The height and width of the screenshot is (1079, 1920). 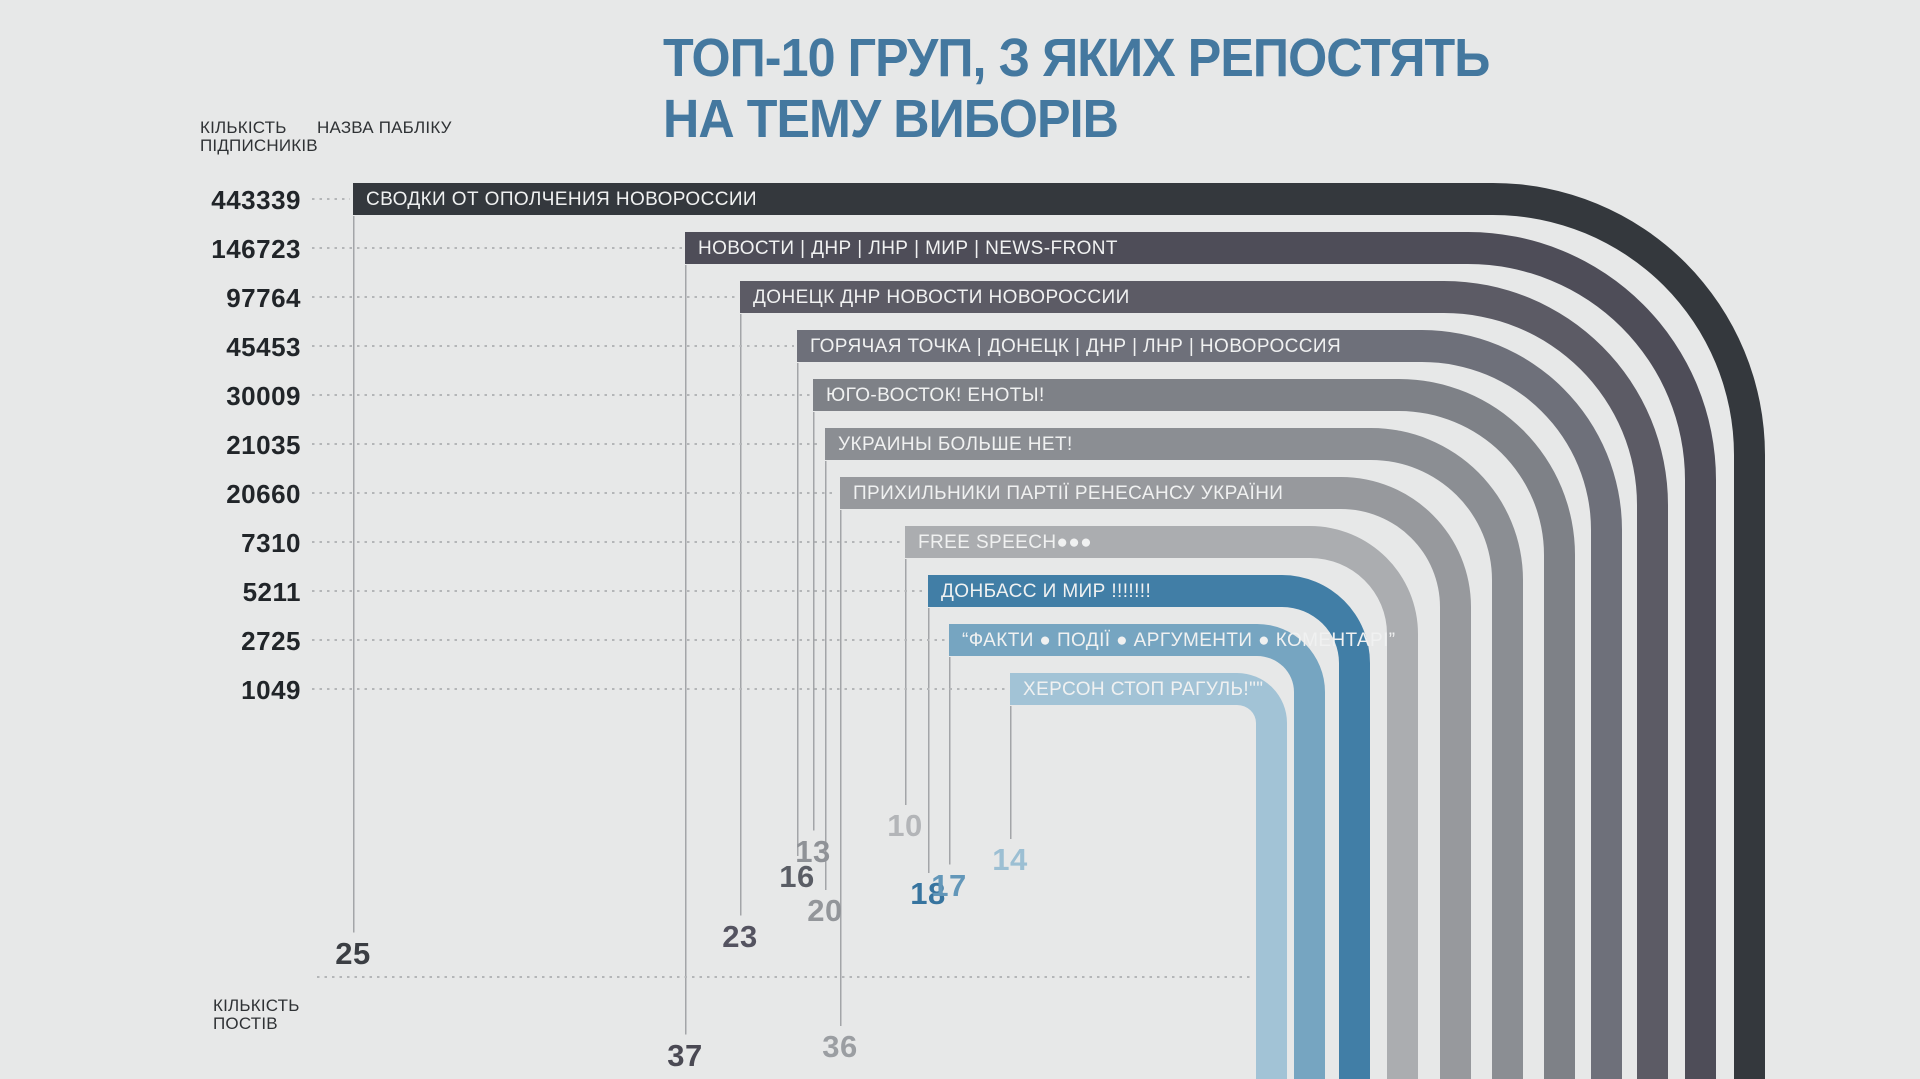 I want to click on subscriber-count-10: 2725, so click(x=271, y=641).